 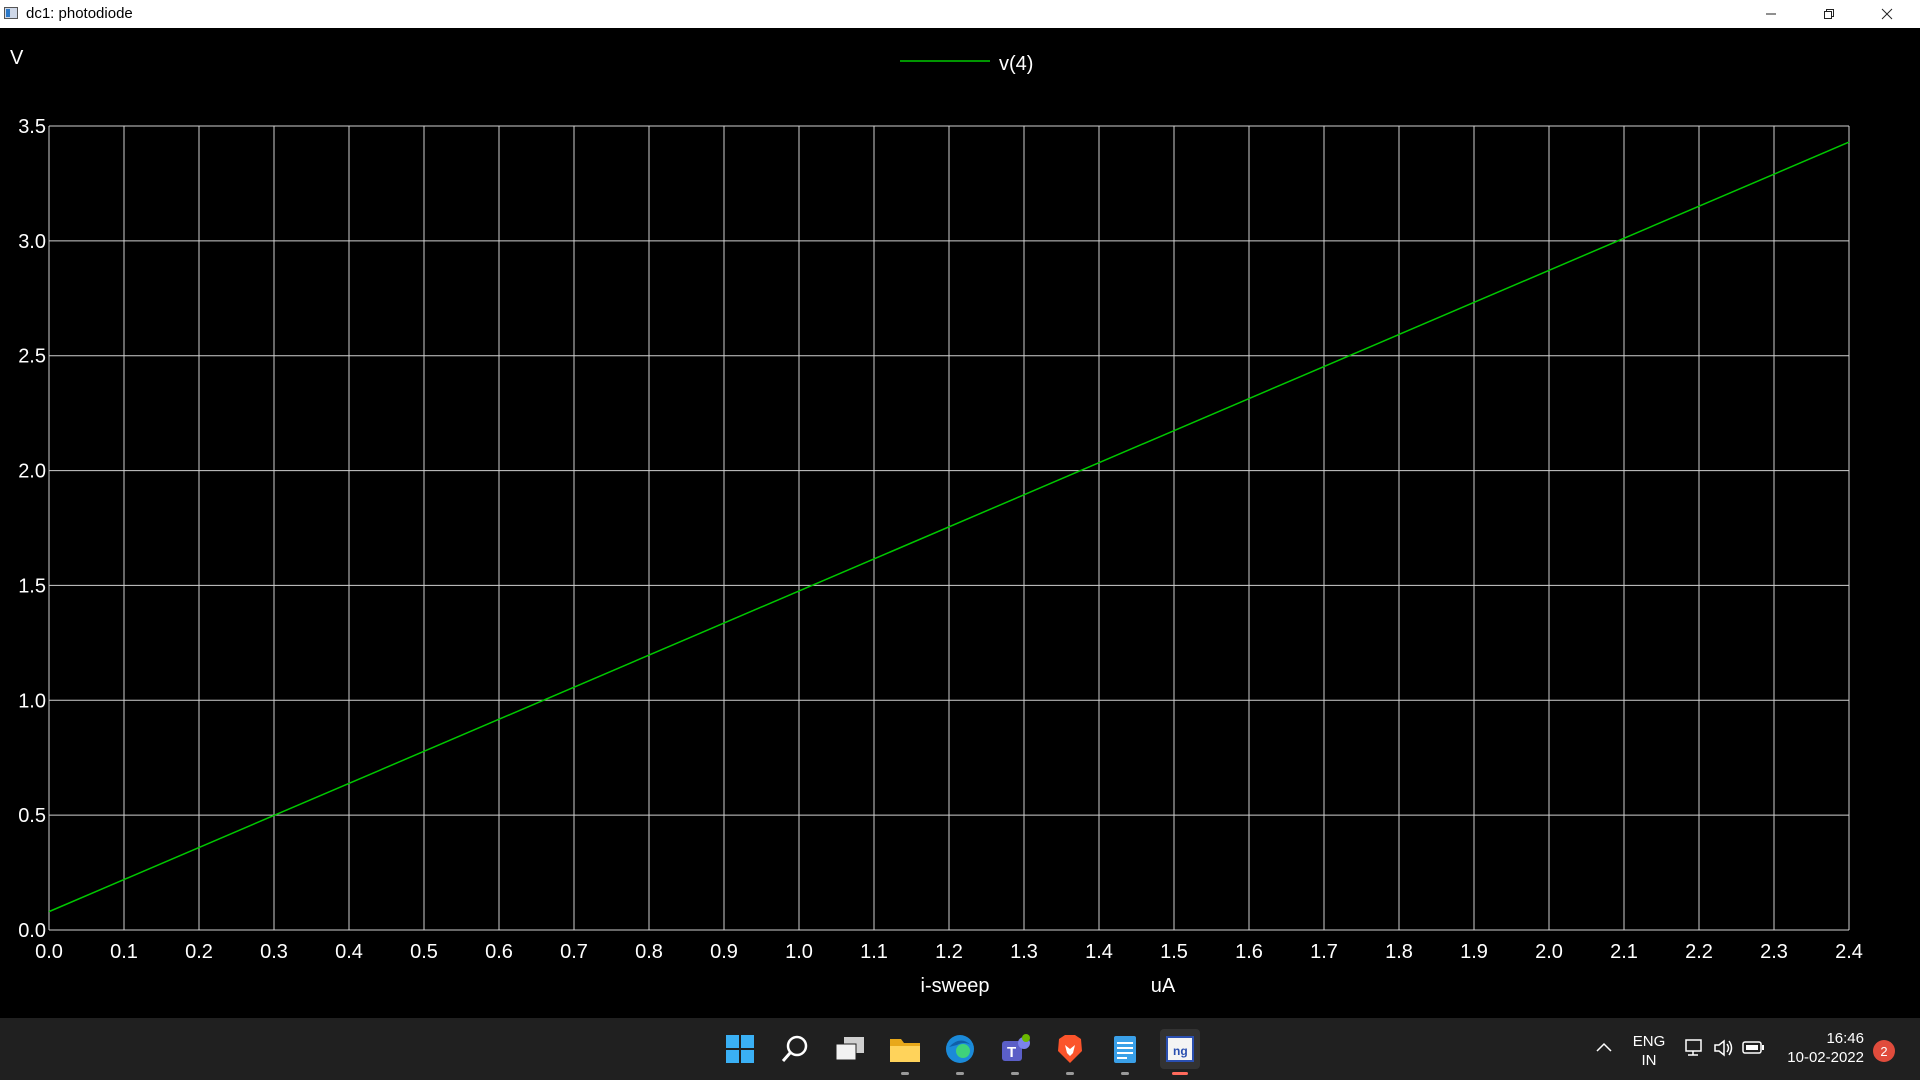 I want to click on brave-button, so click(x=1070, y=1052).